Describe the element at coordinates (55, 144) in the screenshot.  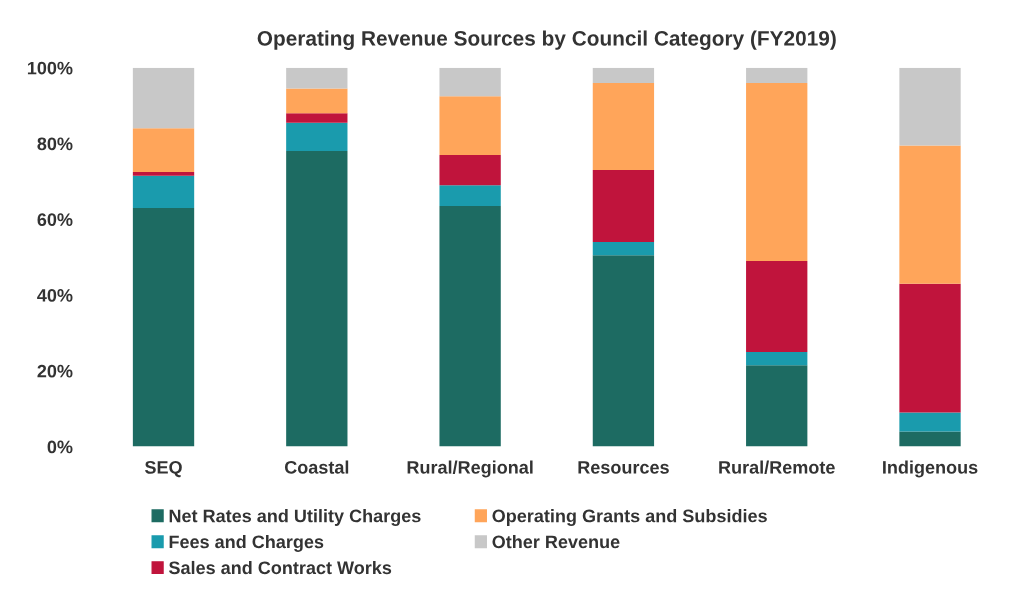
I see `y-tick-label: 80%` at that location.